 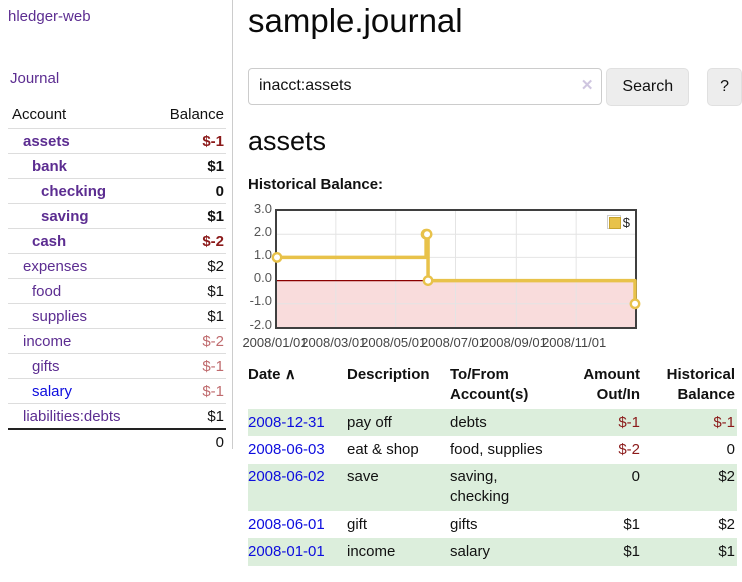 What do you see at coordinates (611, 384) in the screenshot?
I see `register-header-amount: Amount Out/In` at bounding box center [611, 384].